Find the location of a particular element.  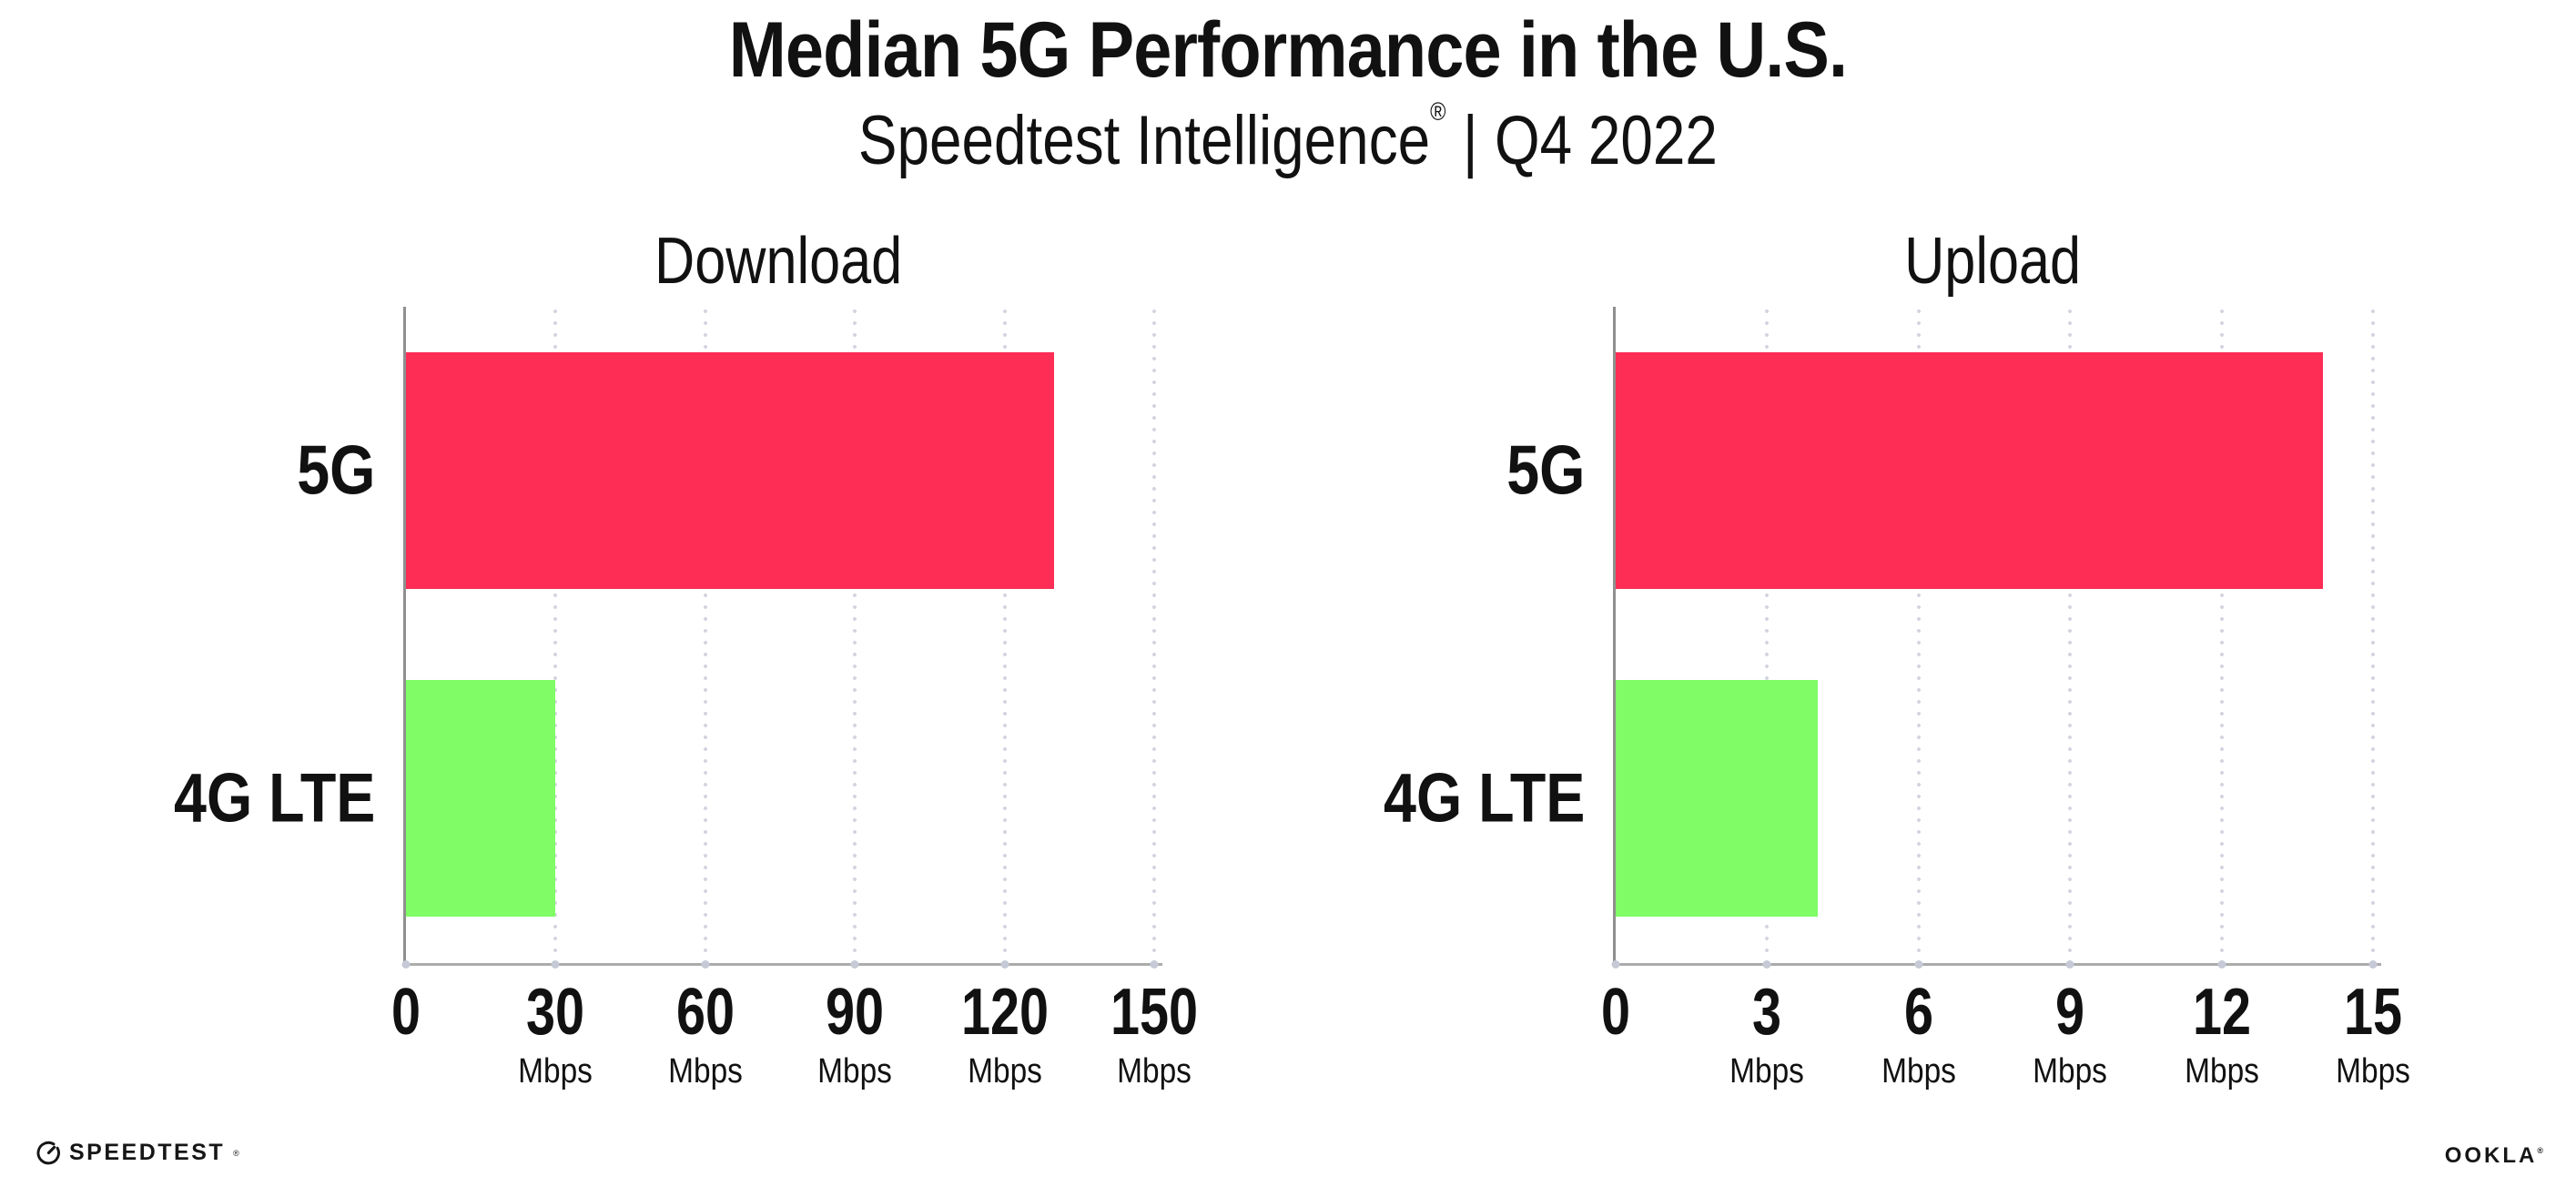

x-tick-label: 120 Mbps is located at coordinates (1005, 1034).